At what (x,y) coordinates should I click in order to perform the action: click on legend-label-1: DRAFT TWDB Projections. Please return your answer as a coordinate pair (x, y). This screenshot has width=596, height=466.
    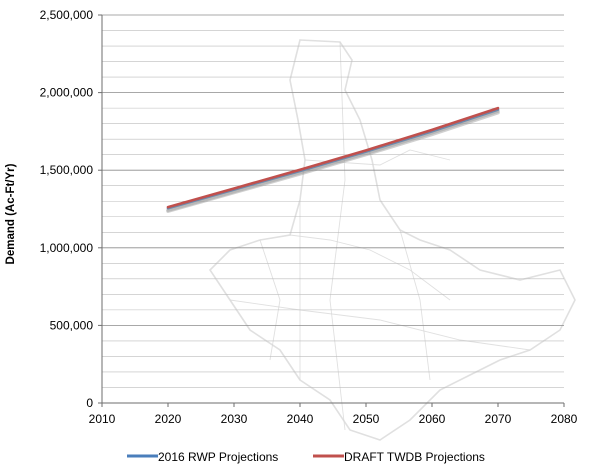
    Looking at the image, I should click on (414, 457).